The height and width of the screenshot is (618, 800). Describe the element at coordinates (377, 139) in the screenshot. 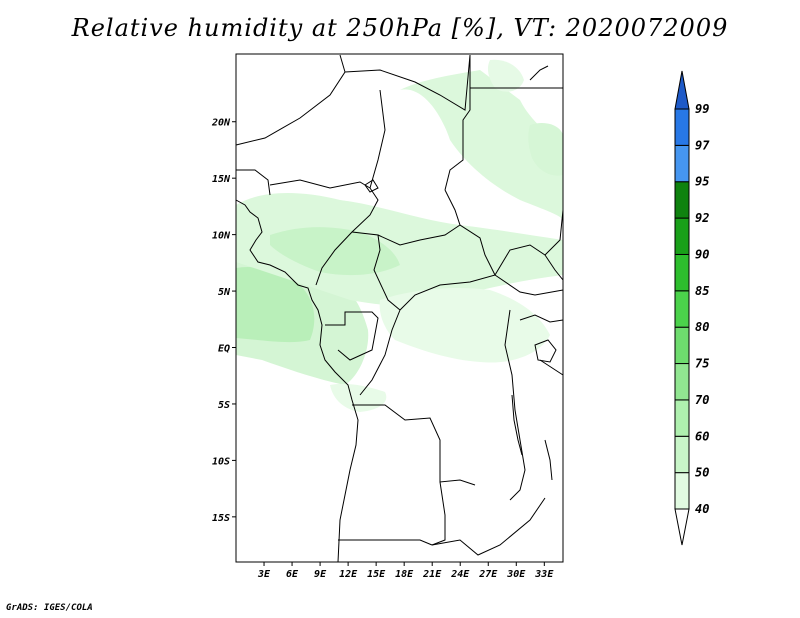

I see `border-niger-chad` at that location.